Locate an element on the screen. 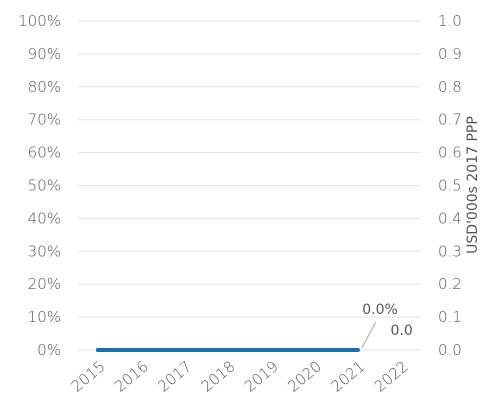 This screenshot has height=410, width=486. right-tick-label: 0.9 is located at coordinates (450, 54).